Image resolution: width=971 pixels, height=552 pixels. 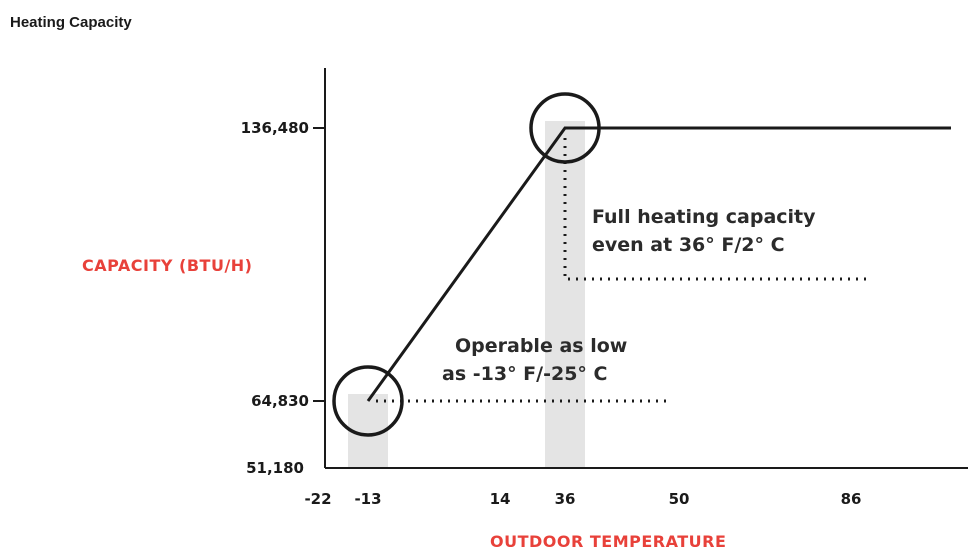 I want to click on x-tick-label: -22, so click(x=317, y=499).